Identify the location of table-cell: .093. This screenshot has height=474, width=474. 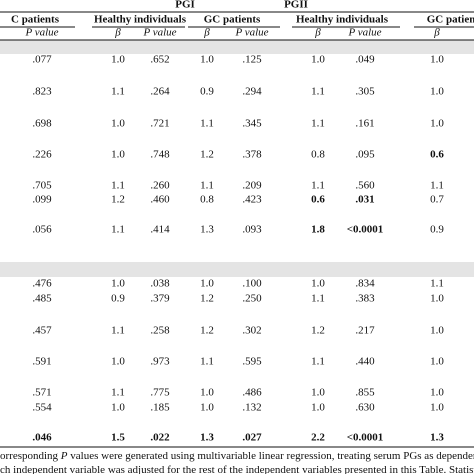
(252, 230).